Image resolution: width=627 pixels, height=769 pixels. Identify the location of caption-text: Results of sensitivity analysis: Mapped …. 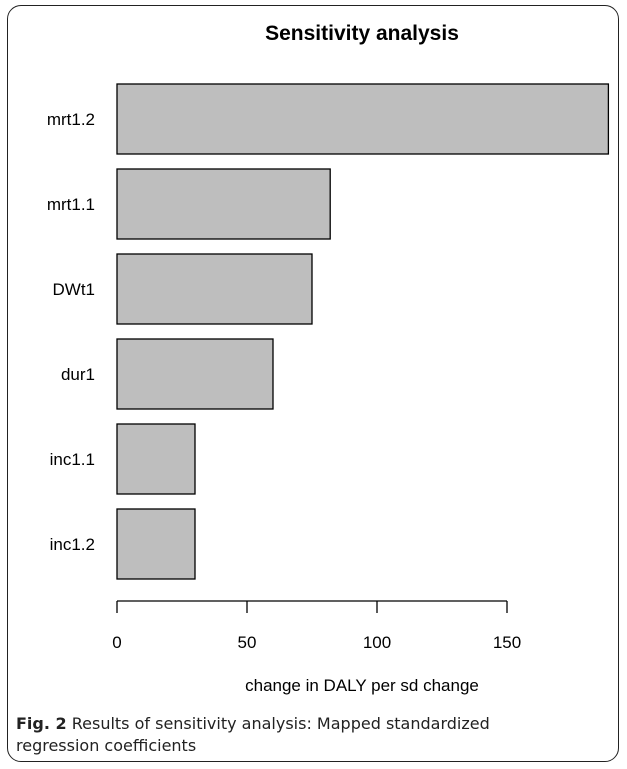
(253, 734).